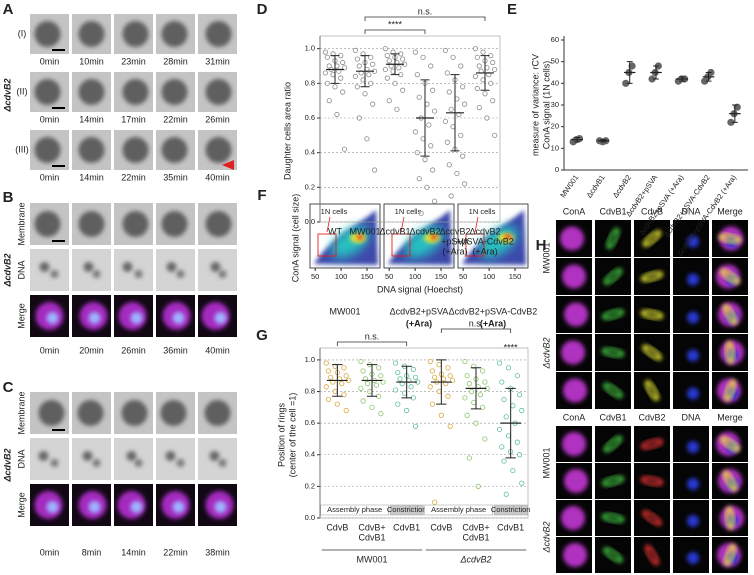  Describe the element at coordinates (372, 343) in the screenshot. I see `bracket` at that location.